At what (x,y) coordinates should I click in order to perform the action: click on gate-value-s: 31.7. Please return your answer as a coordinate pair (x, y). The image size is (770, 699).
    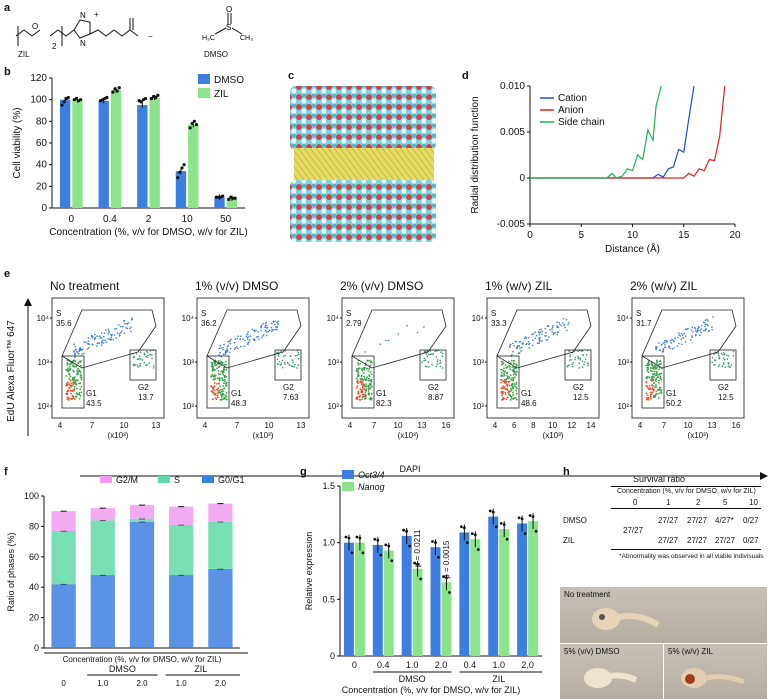
    Looking at the image, I should click on (644, 323).